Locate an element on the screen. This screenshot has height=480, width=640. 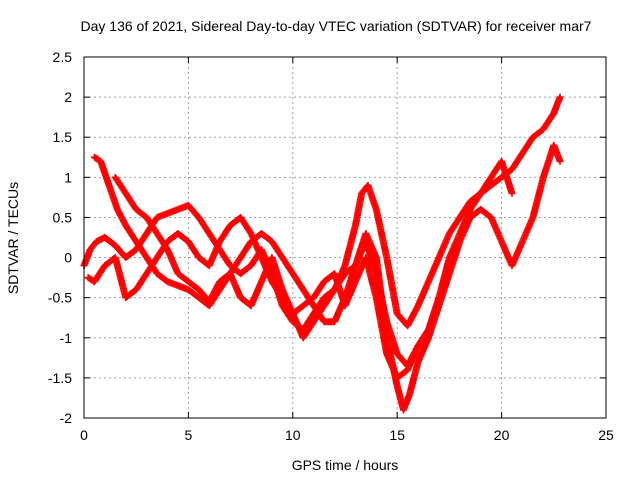
y-axis-label: SDTVAR / TECUs is located at coordinates (13, 238).